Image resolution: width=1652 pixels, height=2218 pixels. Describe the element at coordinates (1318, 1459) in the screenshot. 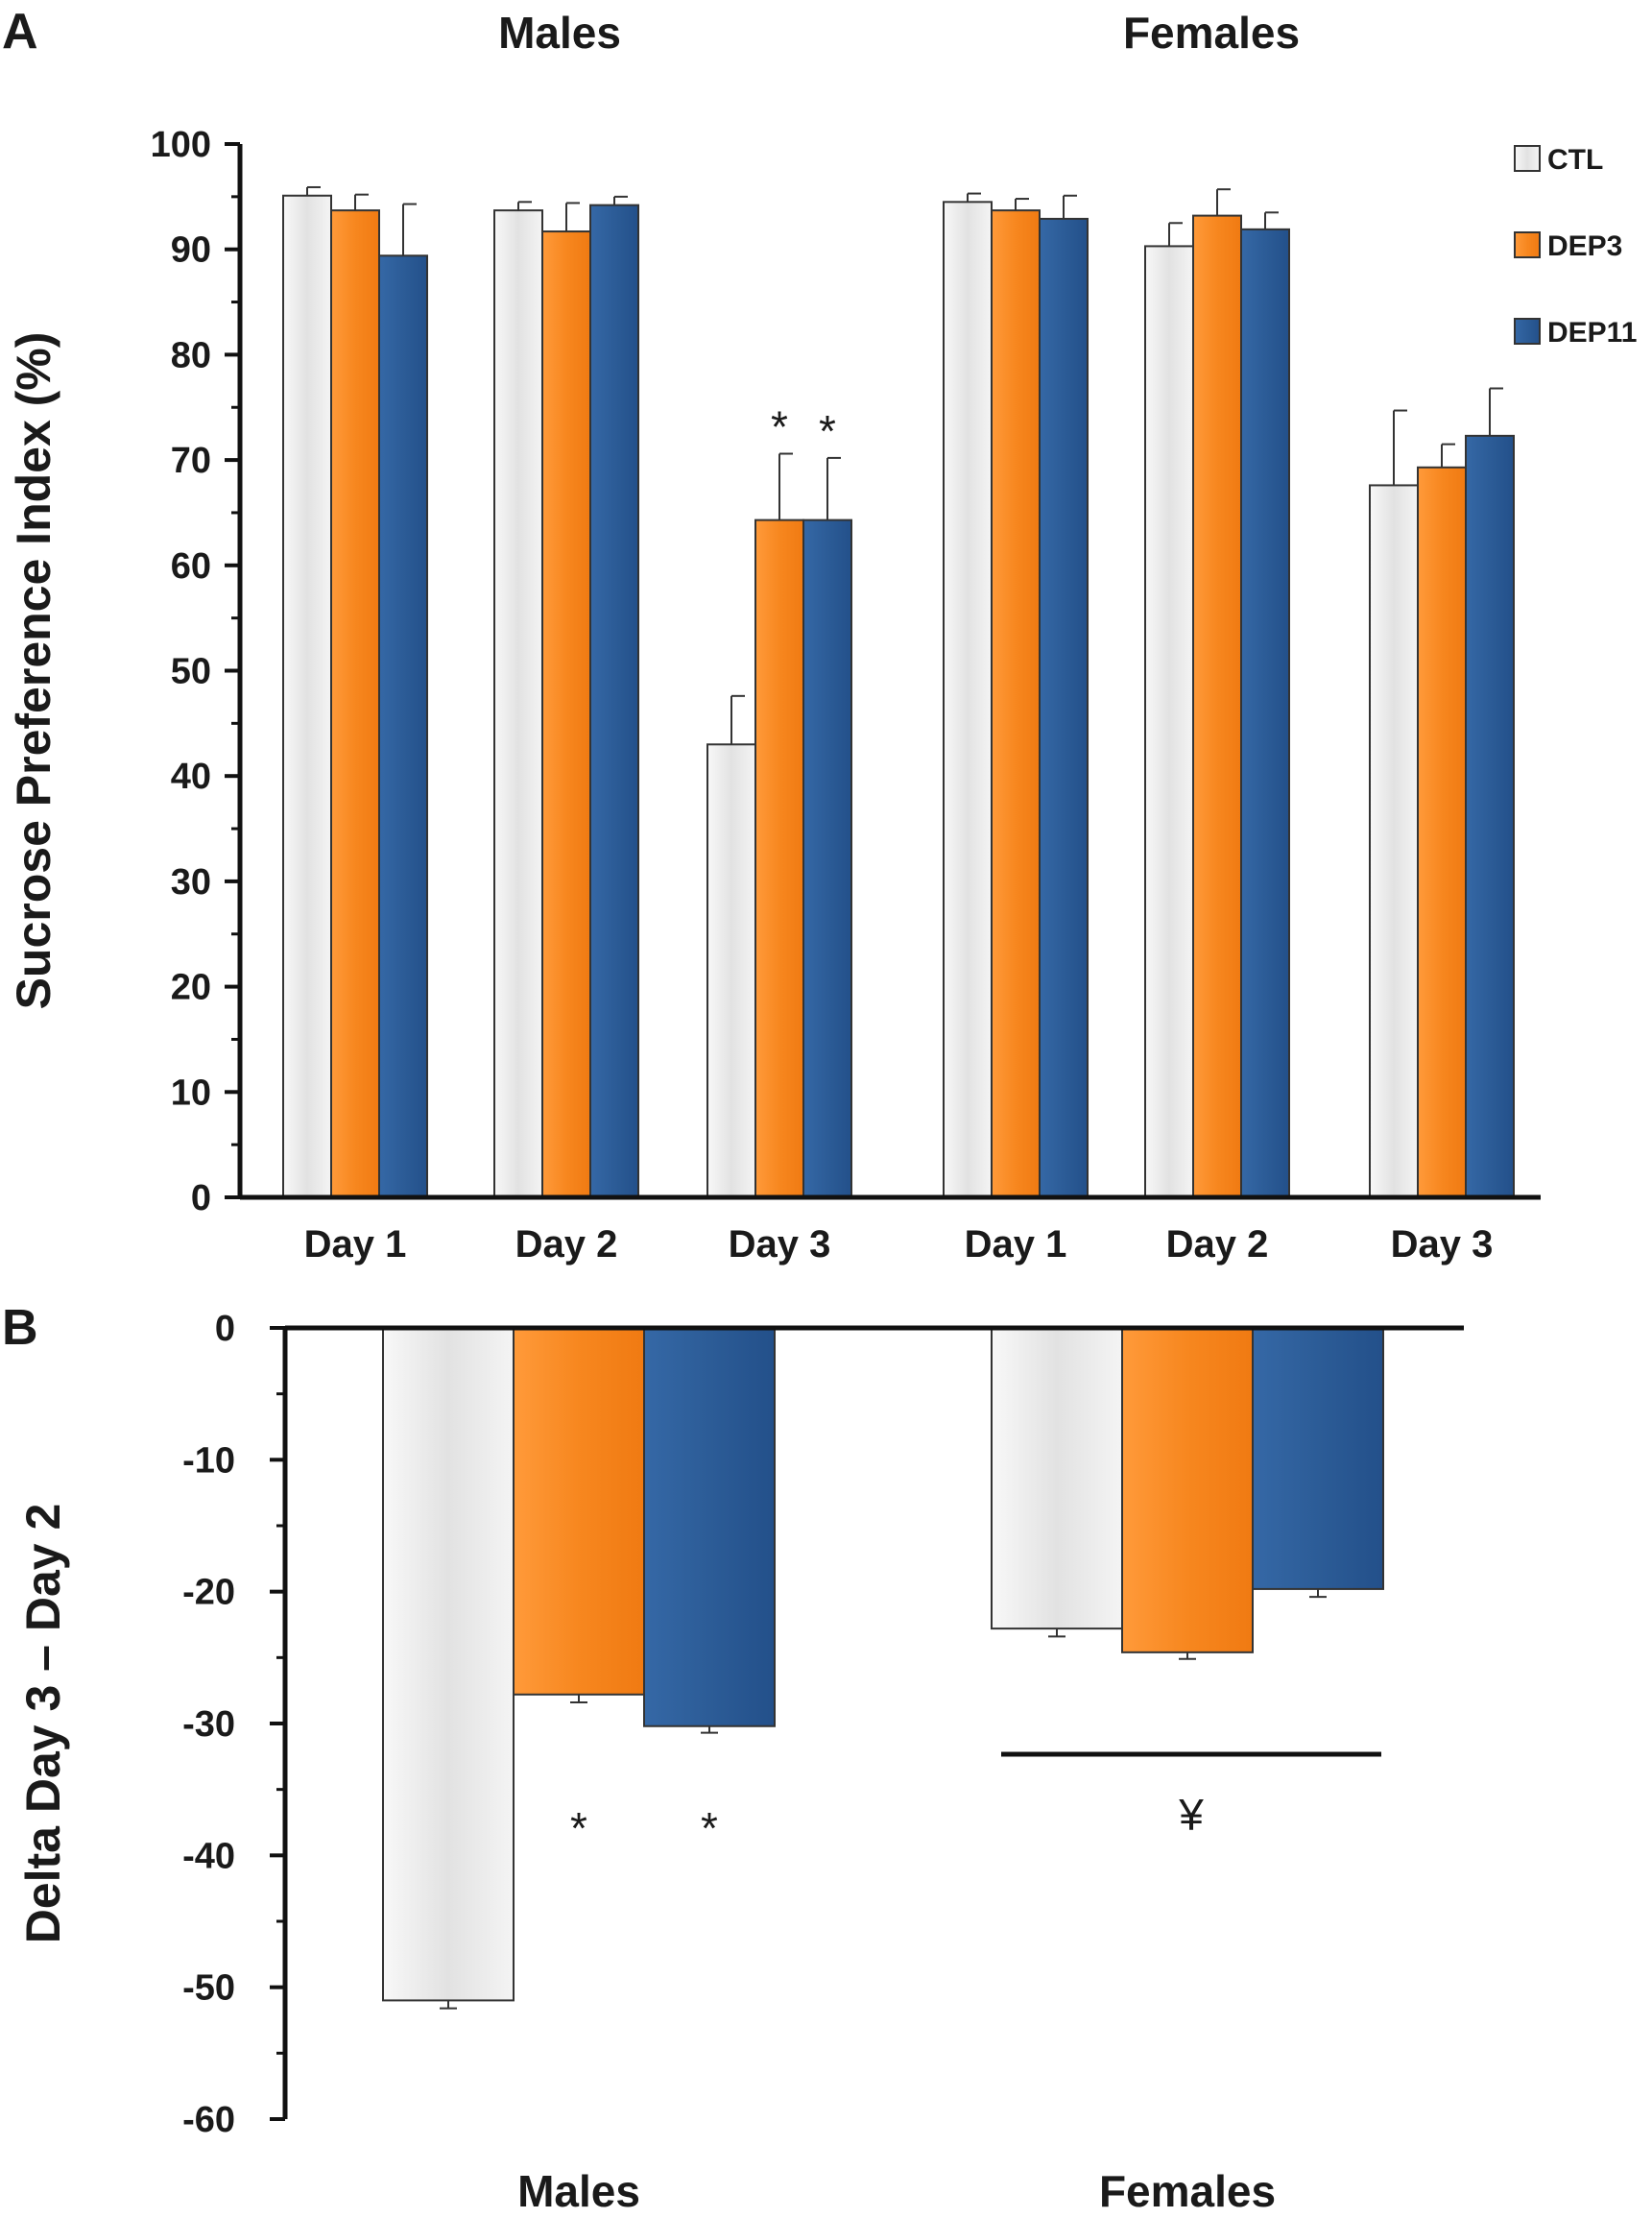

I see `bar-dep11-females` at that location.